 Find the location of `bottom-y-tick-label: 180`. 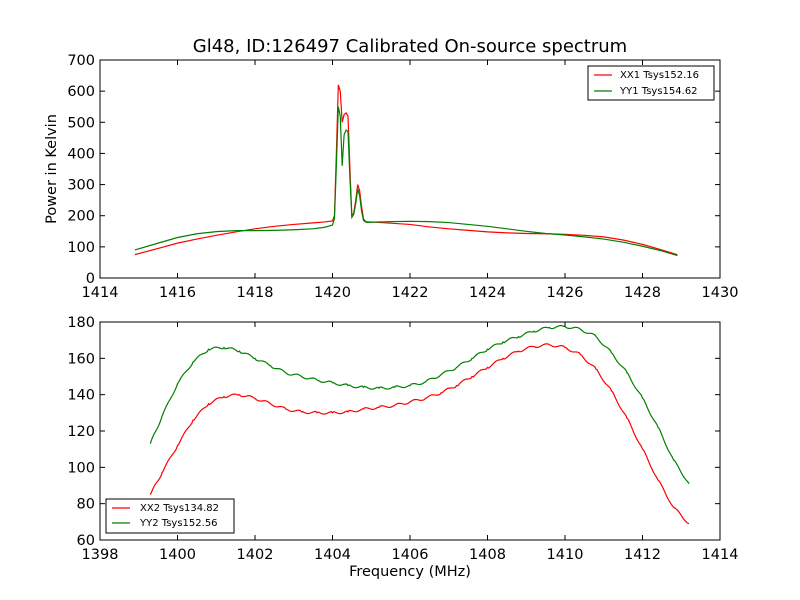

bottom-y-tick-label: 180 is located at coordinates (81, 323).